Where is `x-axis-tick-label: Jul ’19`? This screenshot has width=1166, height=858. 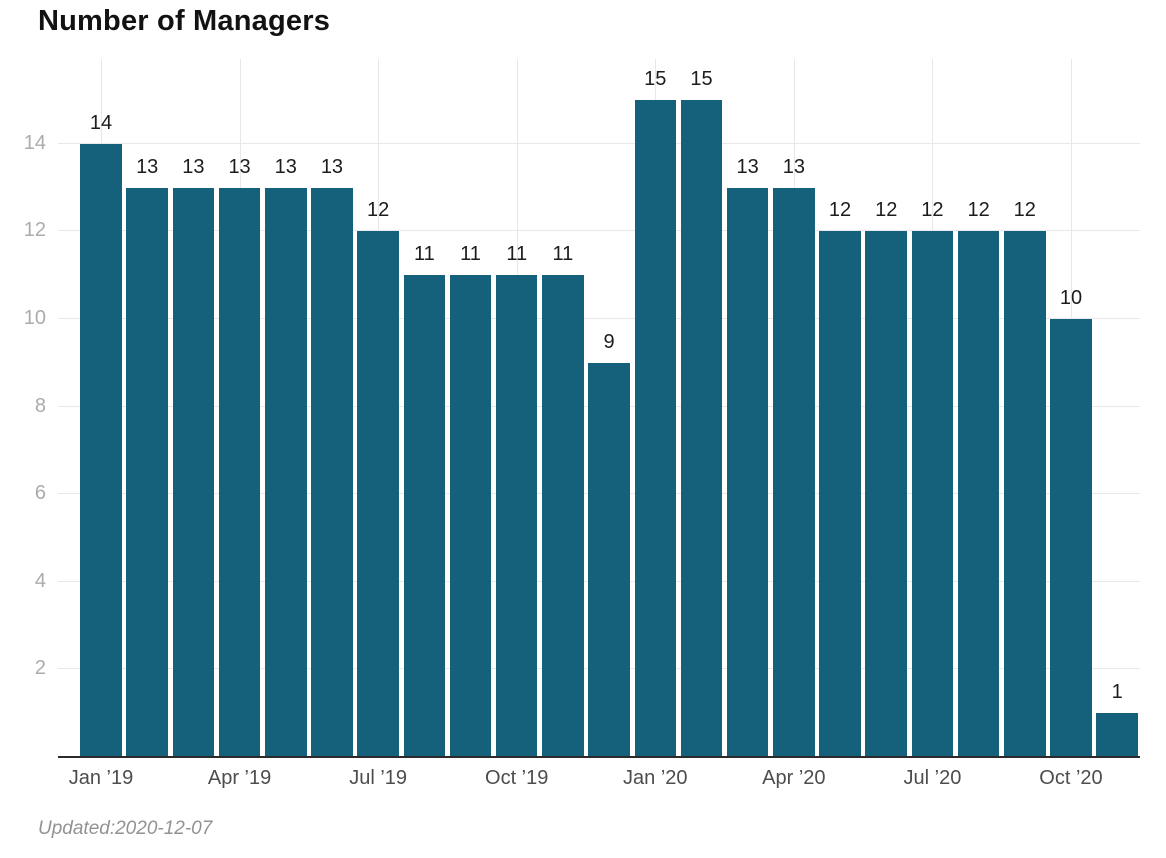
x-axis-tick-label: Jul ’19 is located at coordinates (378, 778).